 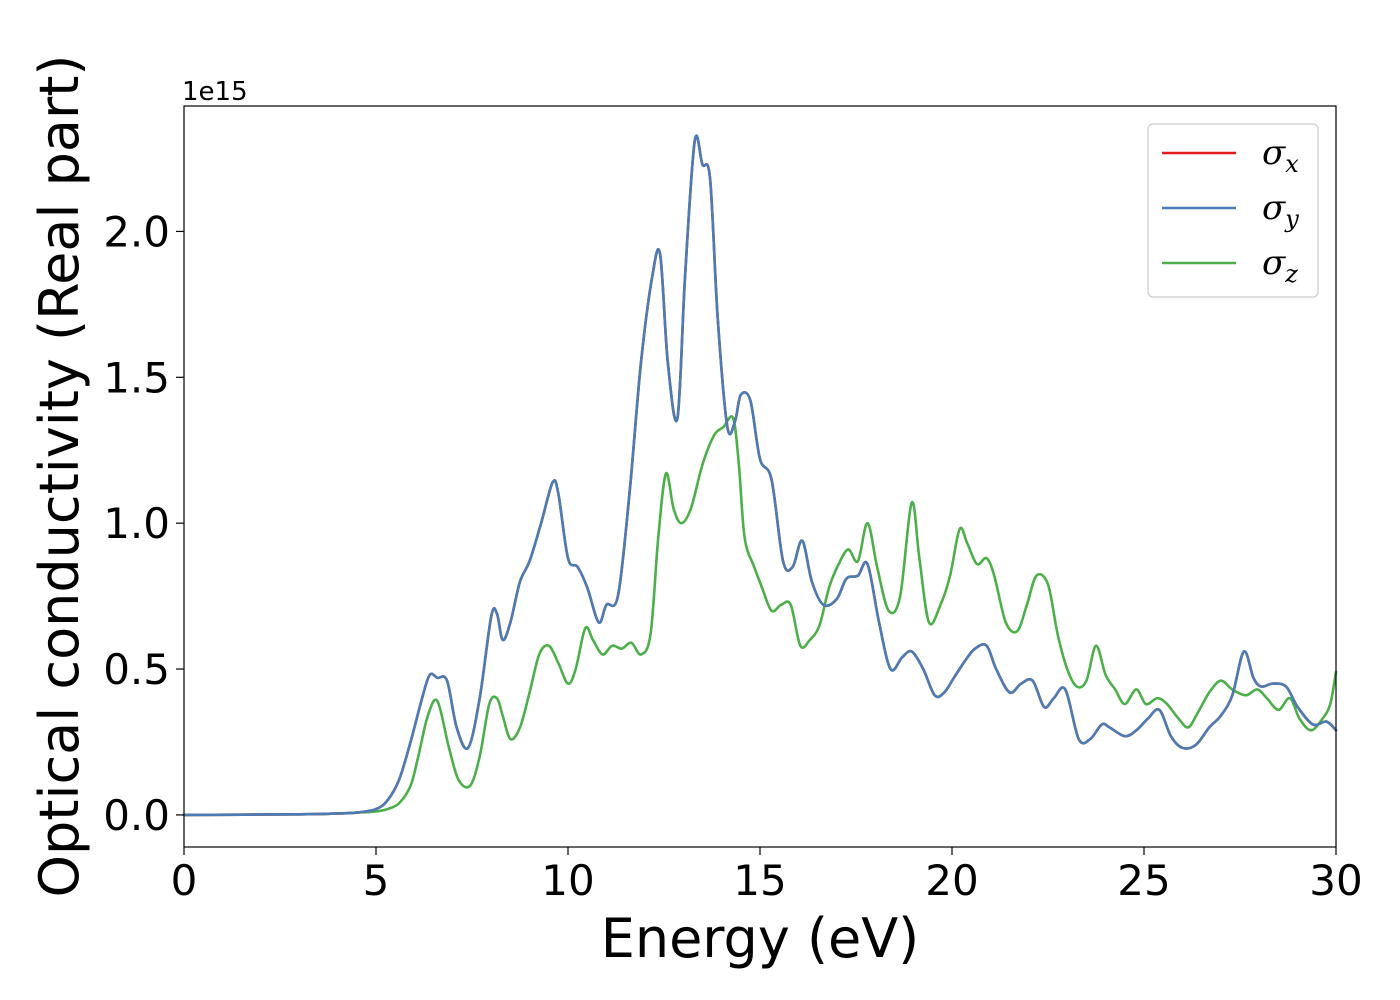 I want to click on x-axis: 0 5 10 15 20 25 30, so click(x=767, y=876).